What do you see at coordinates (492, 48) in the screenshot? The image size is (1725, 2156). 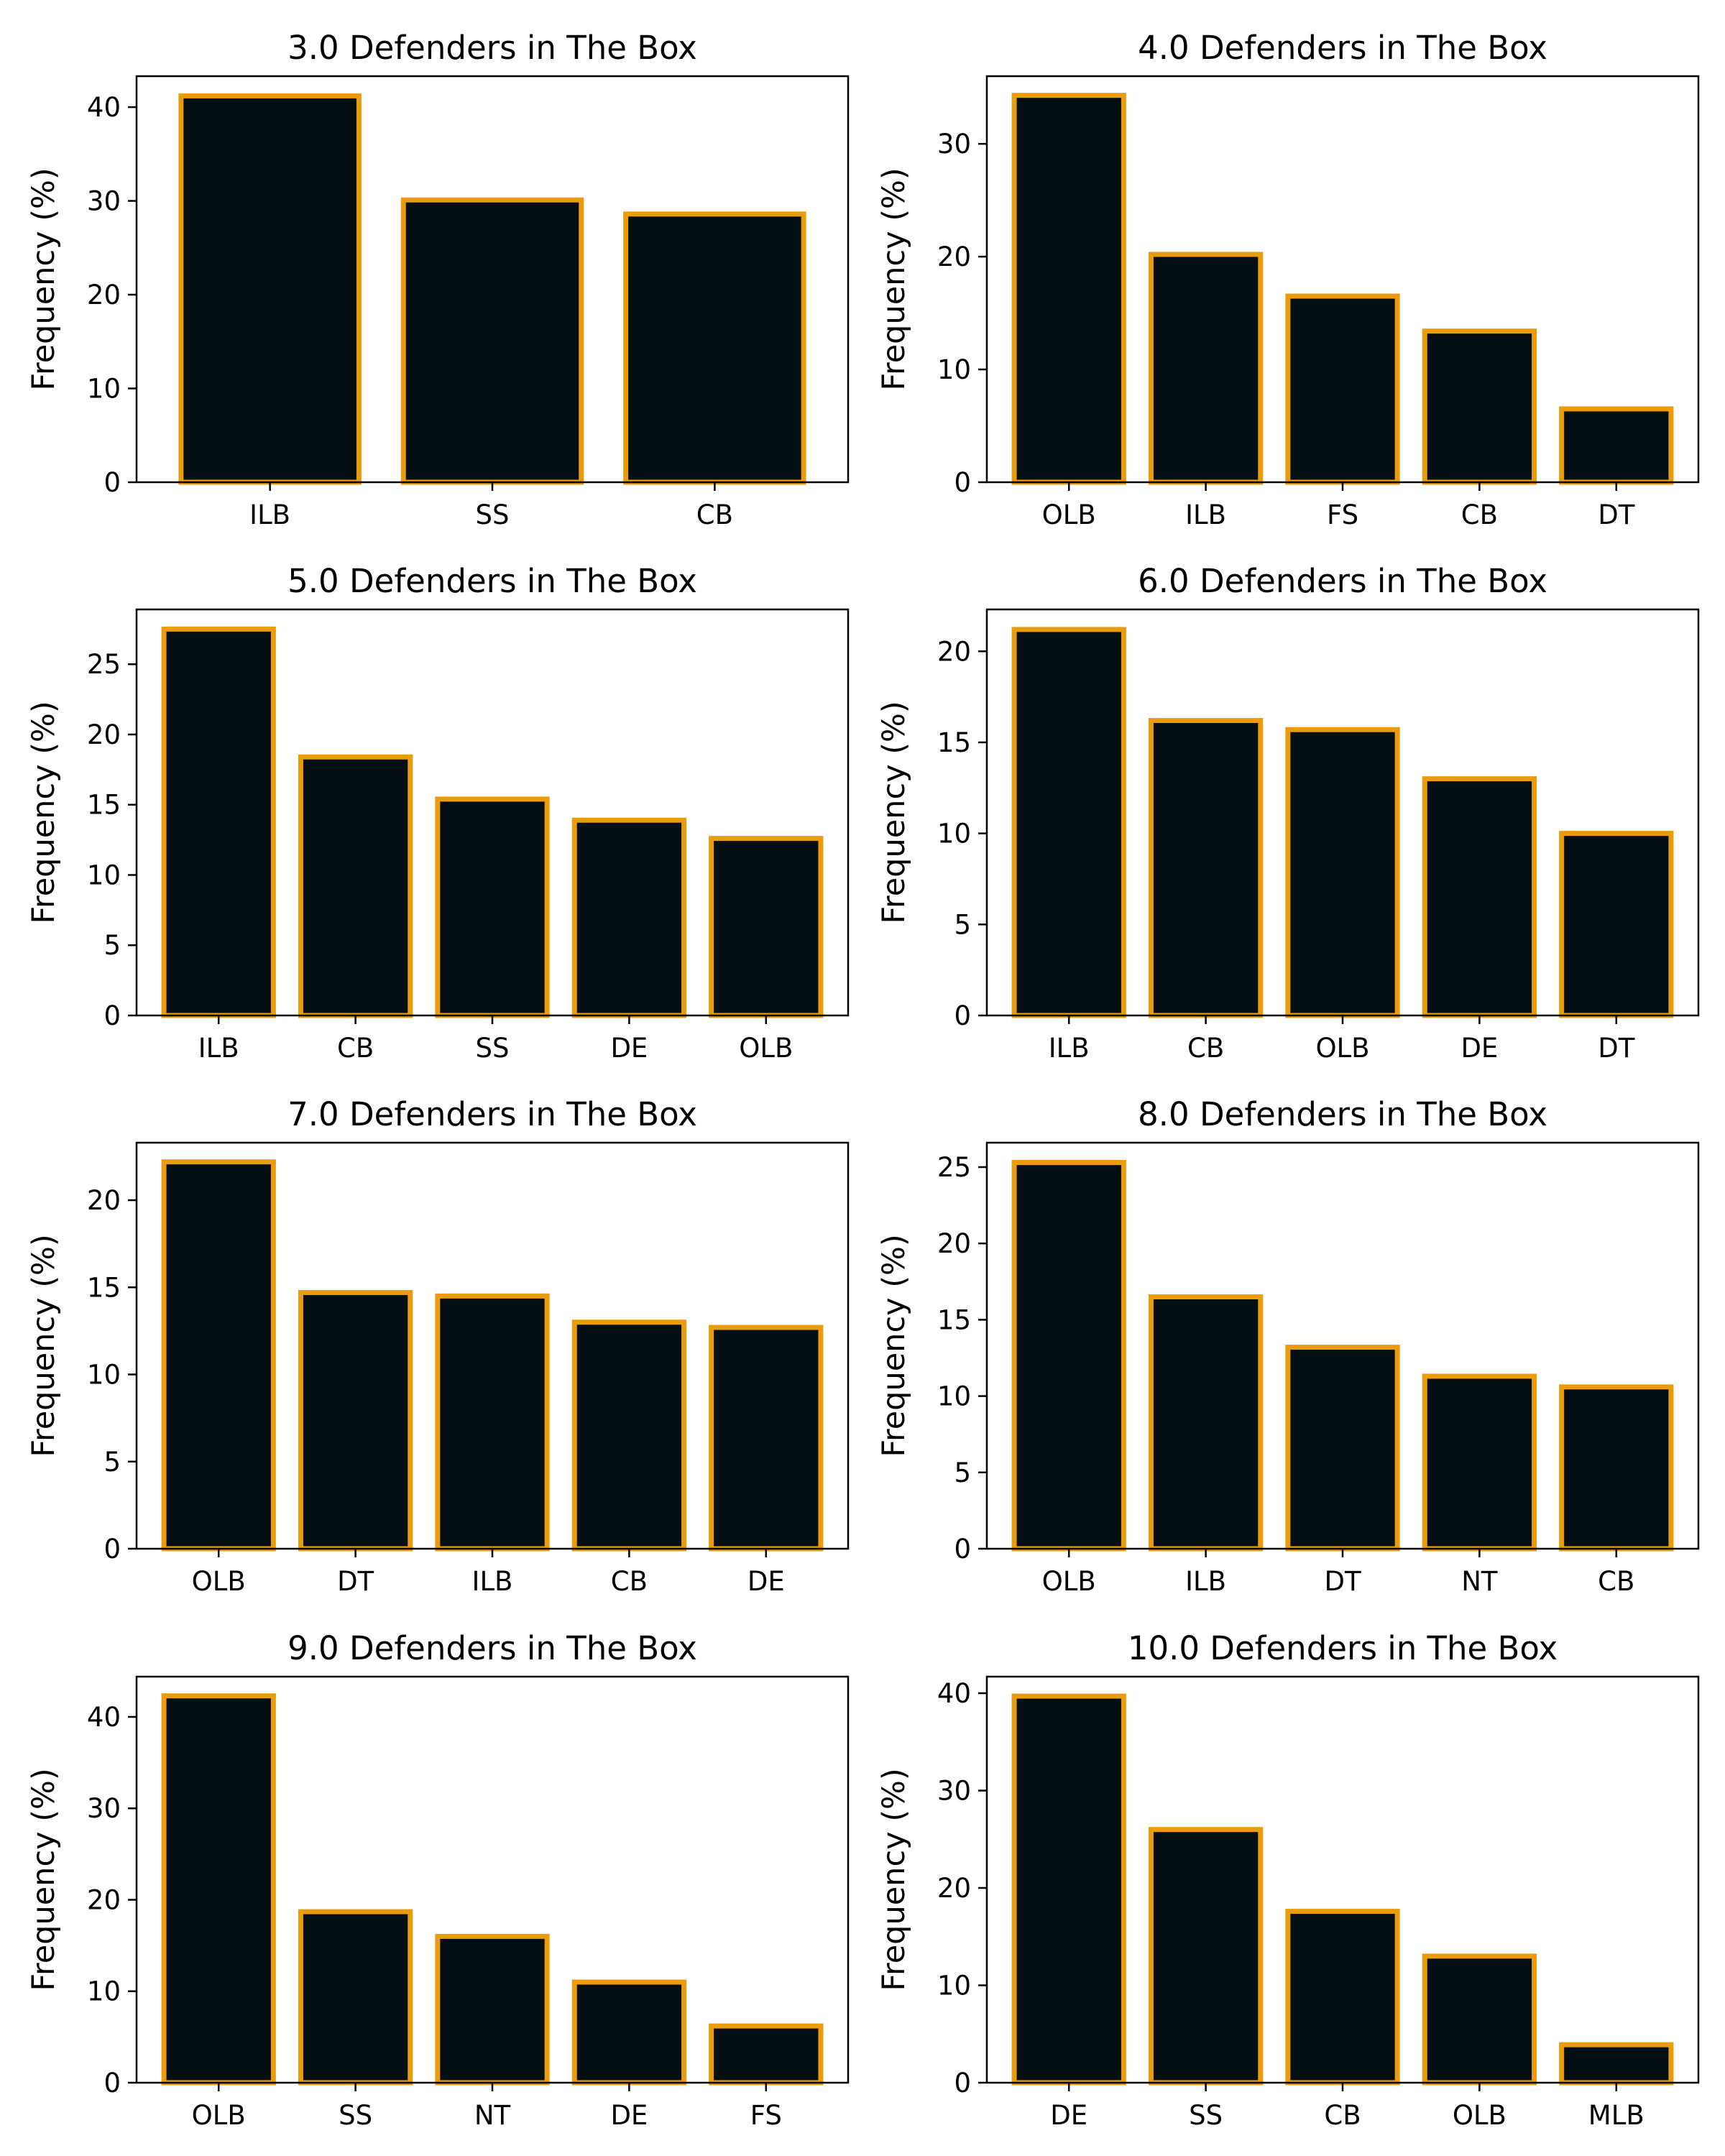 I see `chart-title: 3.0 Defenders in The Box` at bounding box center [492, 48].